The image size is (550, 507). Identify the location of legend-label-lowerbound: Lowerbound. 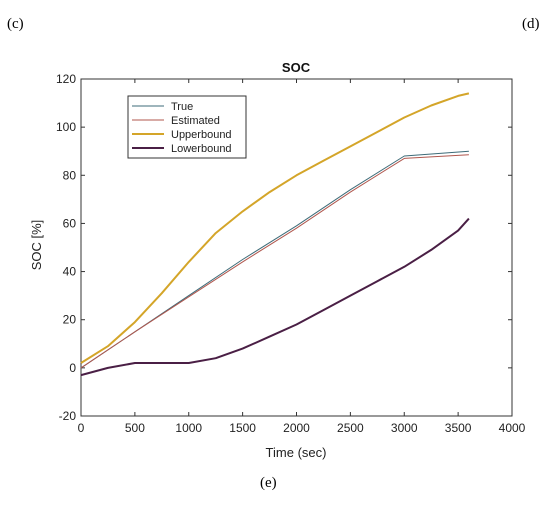
(201, 149).